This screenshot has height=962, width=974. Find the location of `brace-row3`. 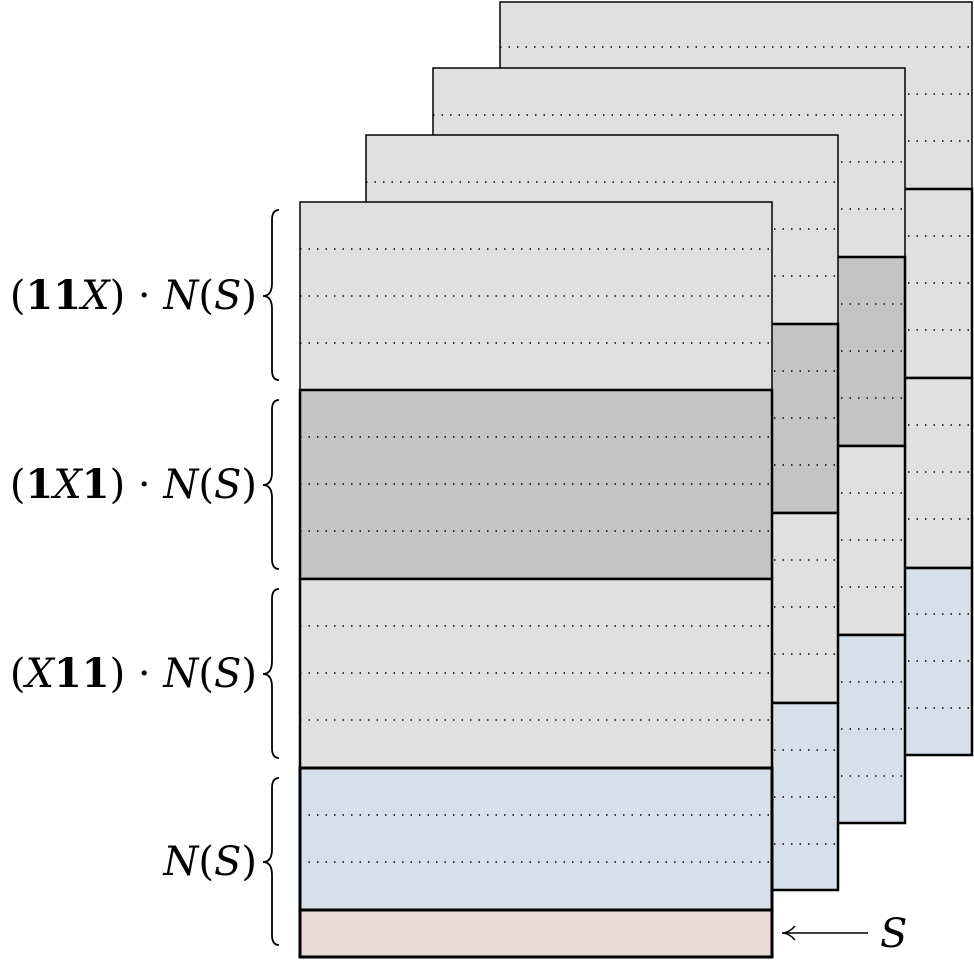

brace-row3 is located at coordinates (271, 673).